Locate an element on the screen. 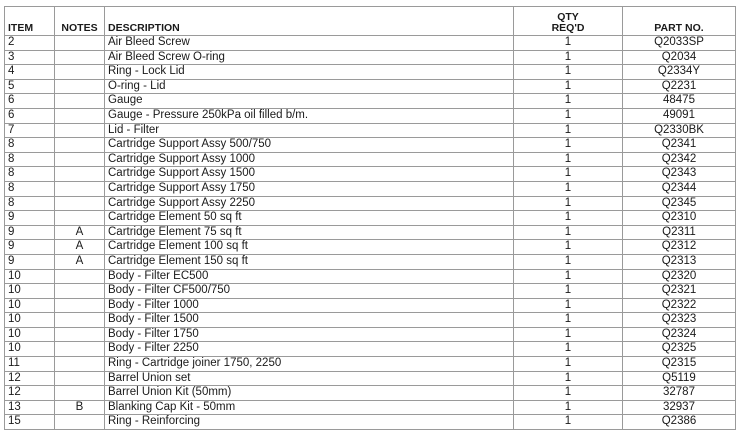 The width and height of the screenshot is (736, 438). cell-item: 4 is located at coordinates (29, 72).